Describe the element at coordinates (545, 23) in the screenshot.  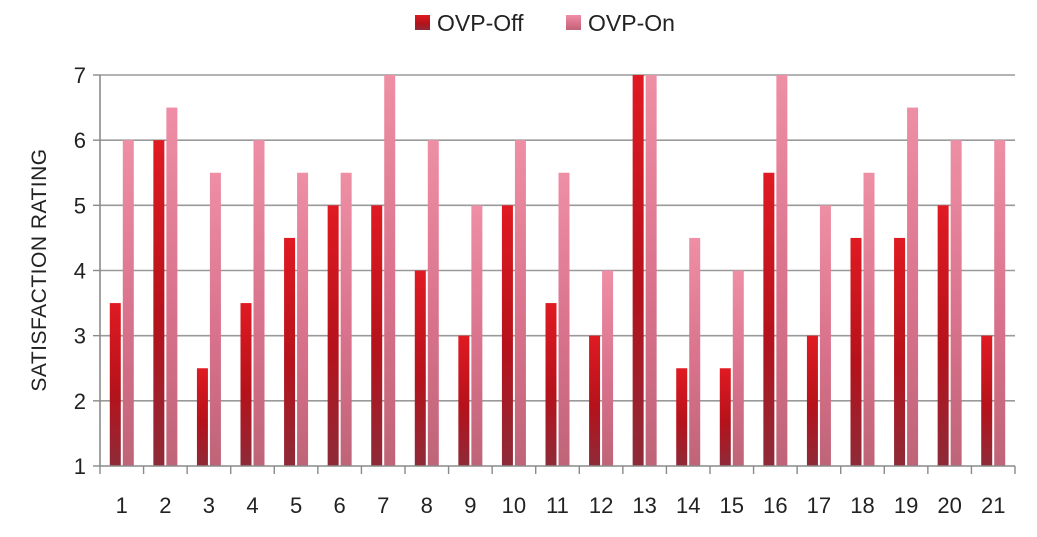
I see `legend: OVP-Off OVP-On` at that location.